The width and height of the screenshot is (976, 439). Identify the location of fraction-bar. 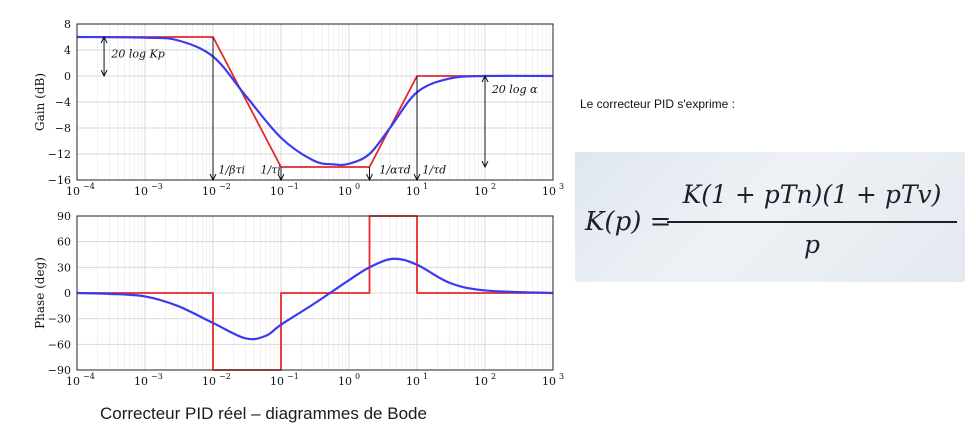
(812, 222).